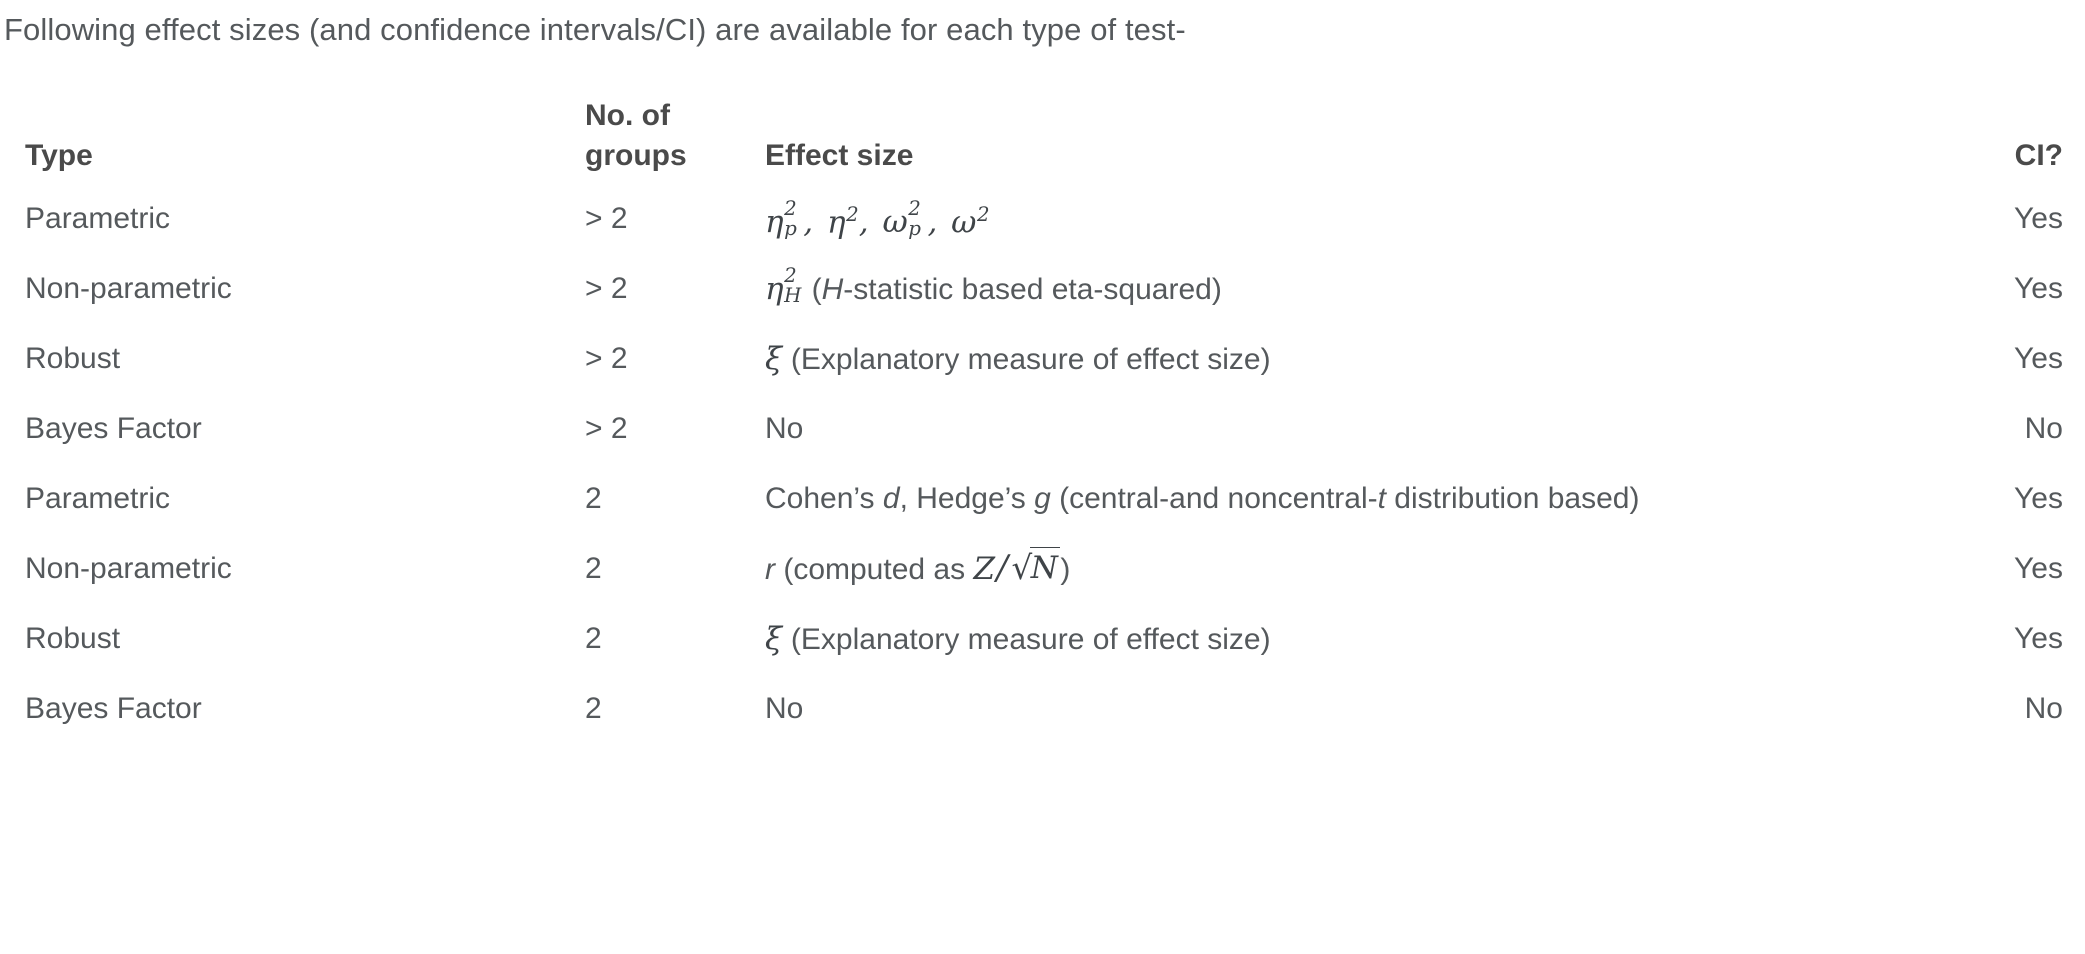 This screenshot has height=954, width=2085. I want to click on table-row: Bayes Factor > 2 No No, so click(1042, 429).